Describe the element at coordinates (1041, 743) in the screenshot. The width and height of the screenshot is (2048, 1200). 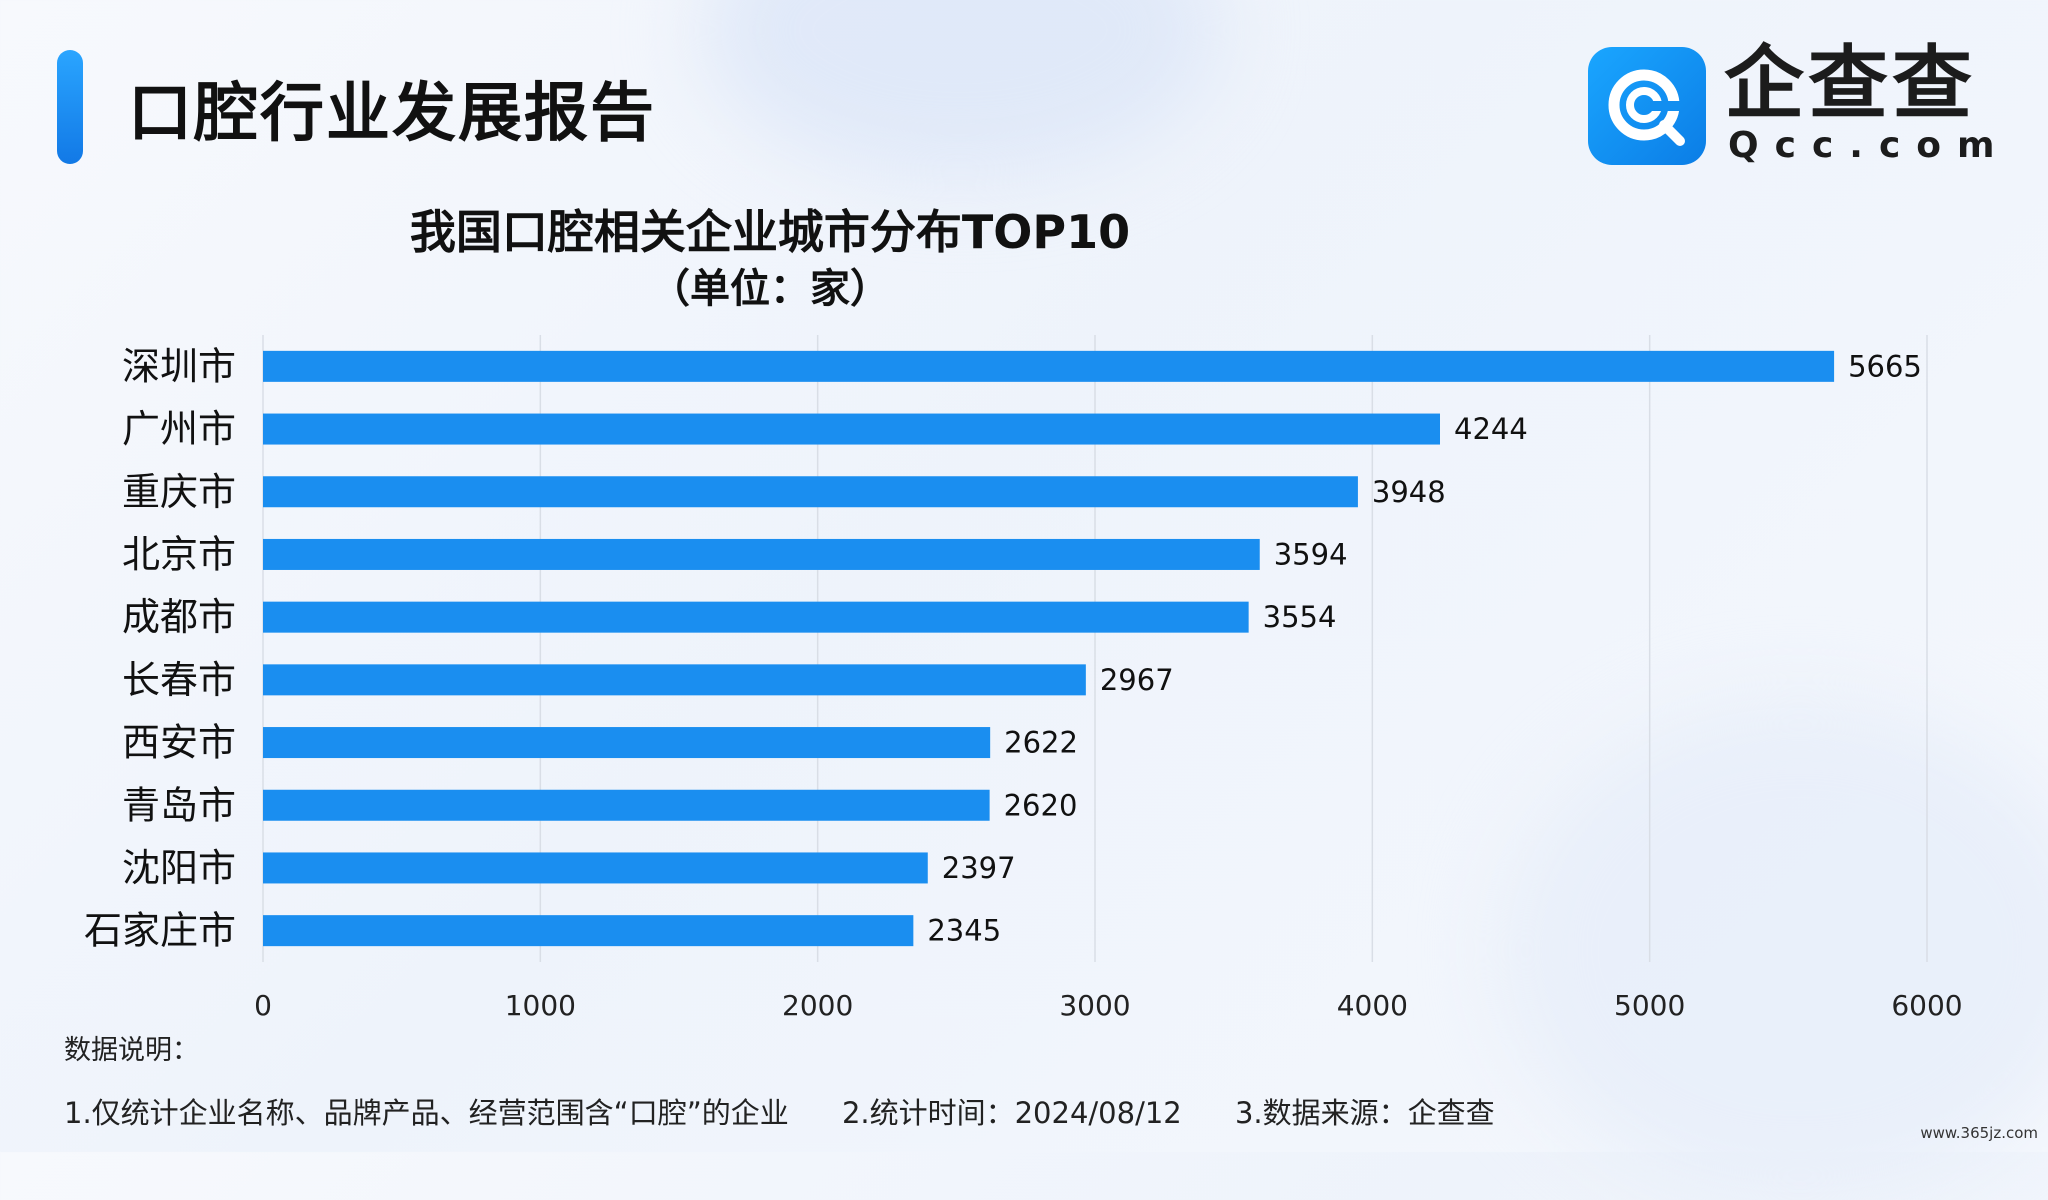
I see `bar-value-label: 2622` at that location.